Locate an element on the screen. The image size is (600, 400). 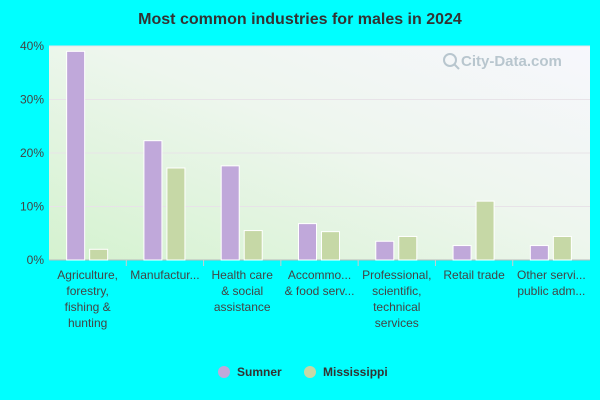
legend-label-mississippi: Mississippi is located at coordinates (355, 372).